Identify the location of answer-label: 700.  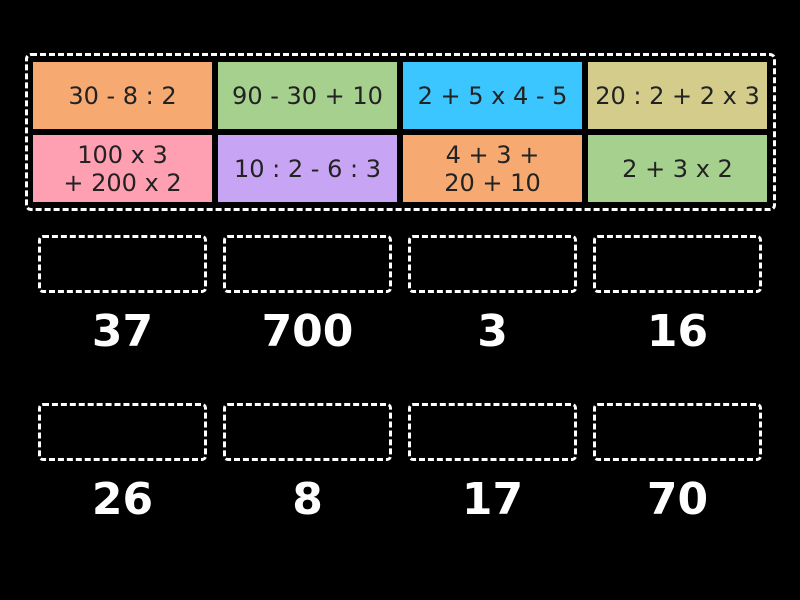
(307, 331).